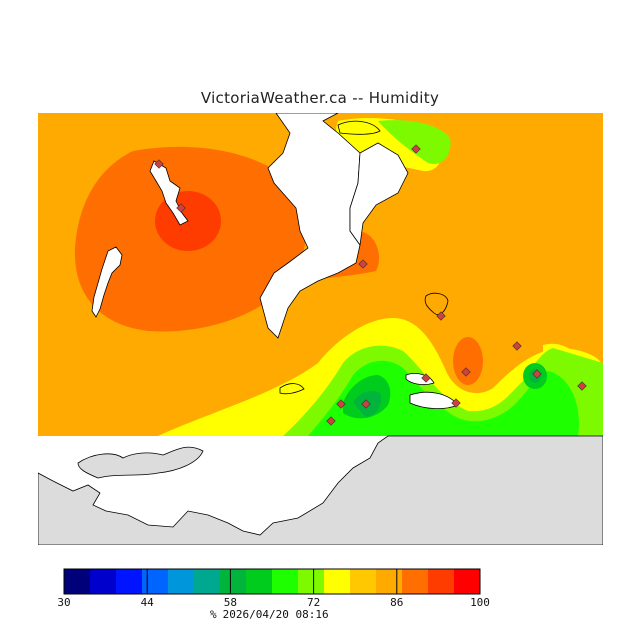  Describe the element at coordinates (396, 602) in the screenshot. I see `legend-tick-label: 86` at that location.